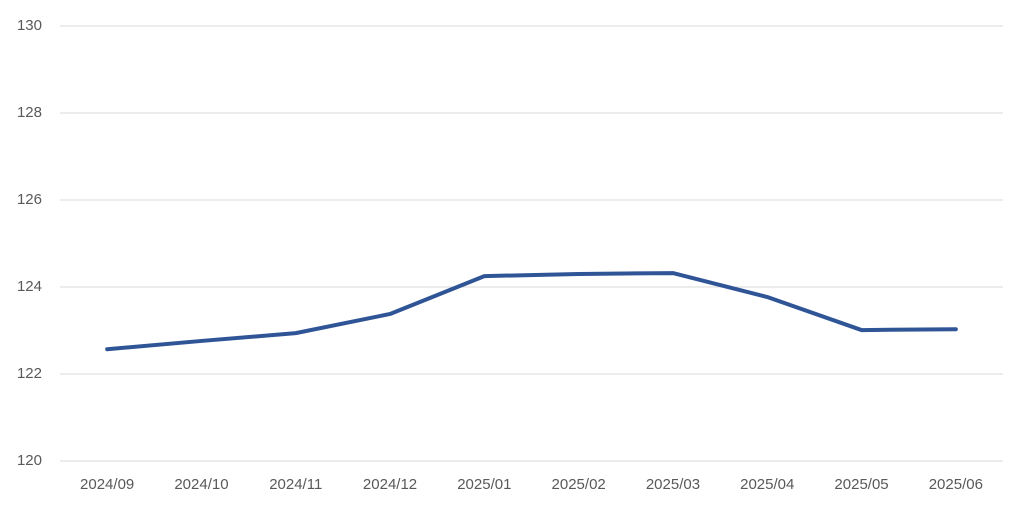  What do you see at coordinates (29, 460) in the screenshot?
I see `y-tick-label: 120` at bounding box center [29, 460].